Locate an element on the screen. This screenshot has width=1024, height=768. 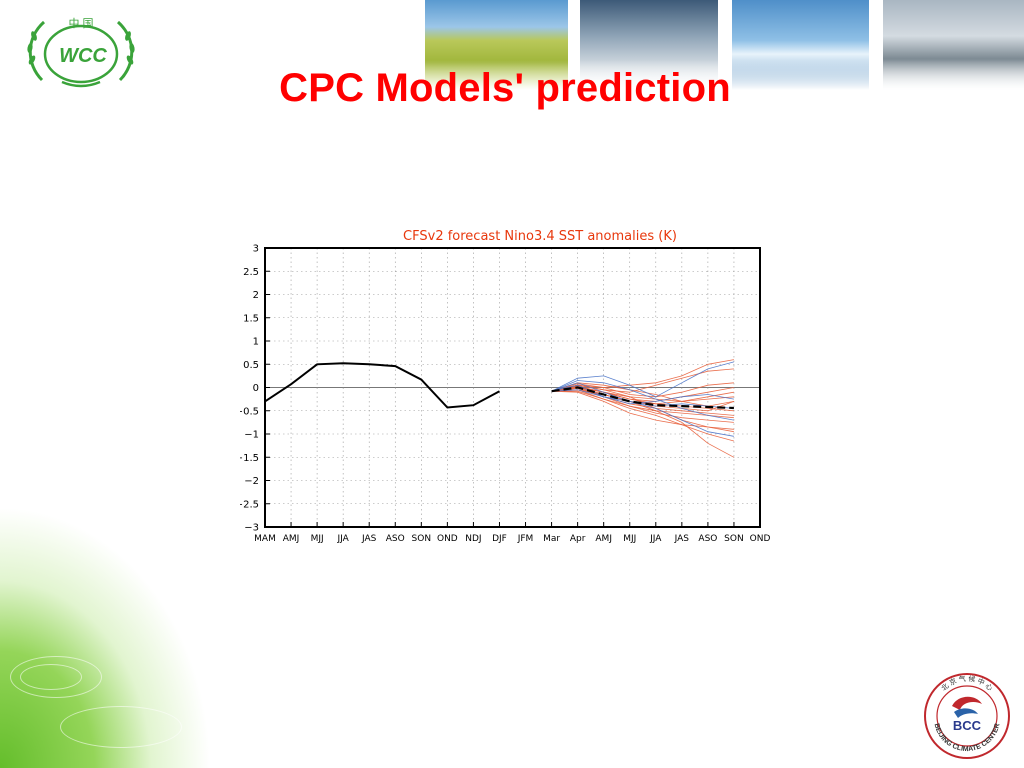
y-tick-label: 2 is located at coordinates (256, 295).